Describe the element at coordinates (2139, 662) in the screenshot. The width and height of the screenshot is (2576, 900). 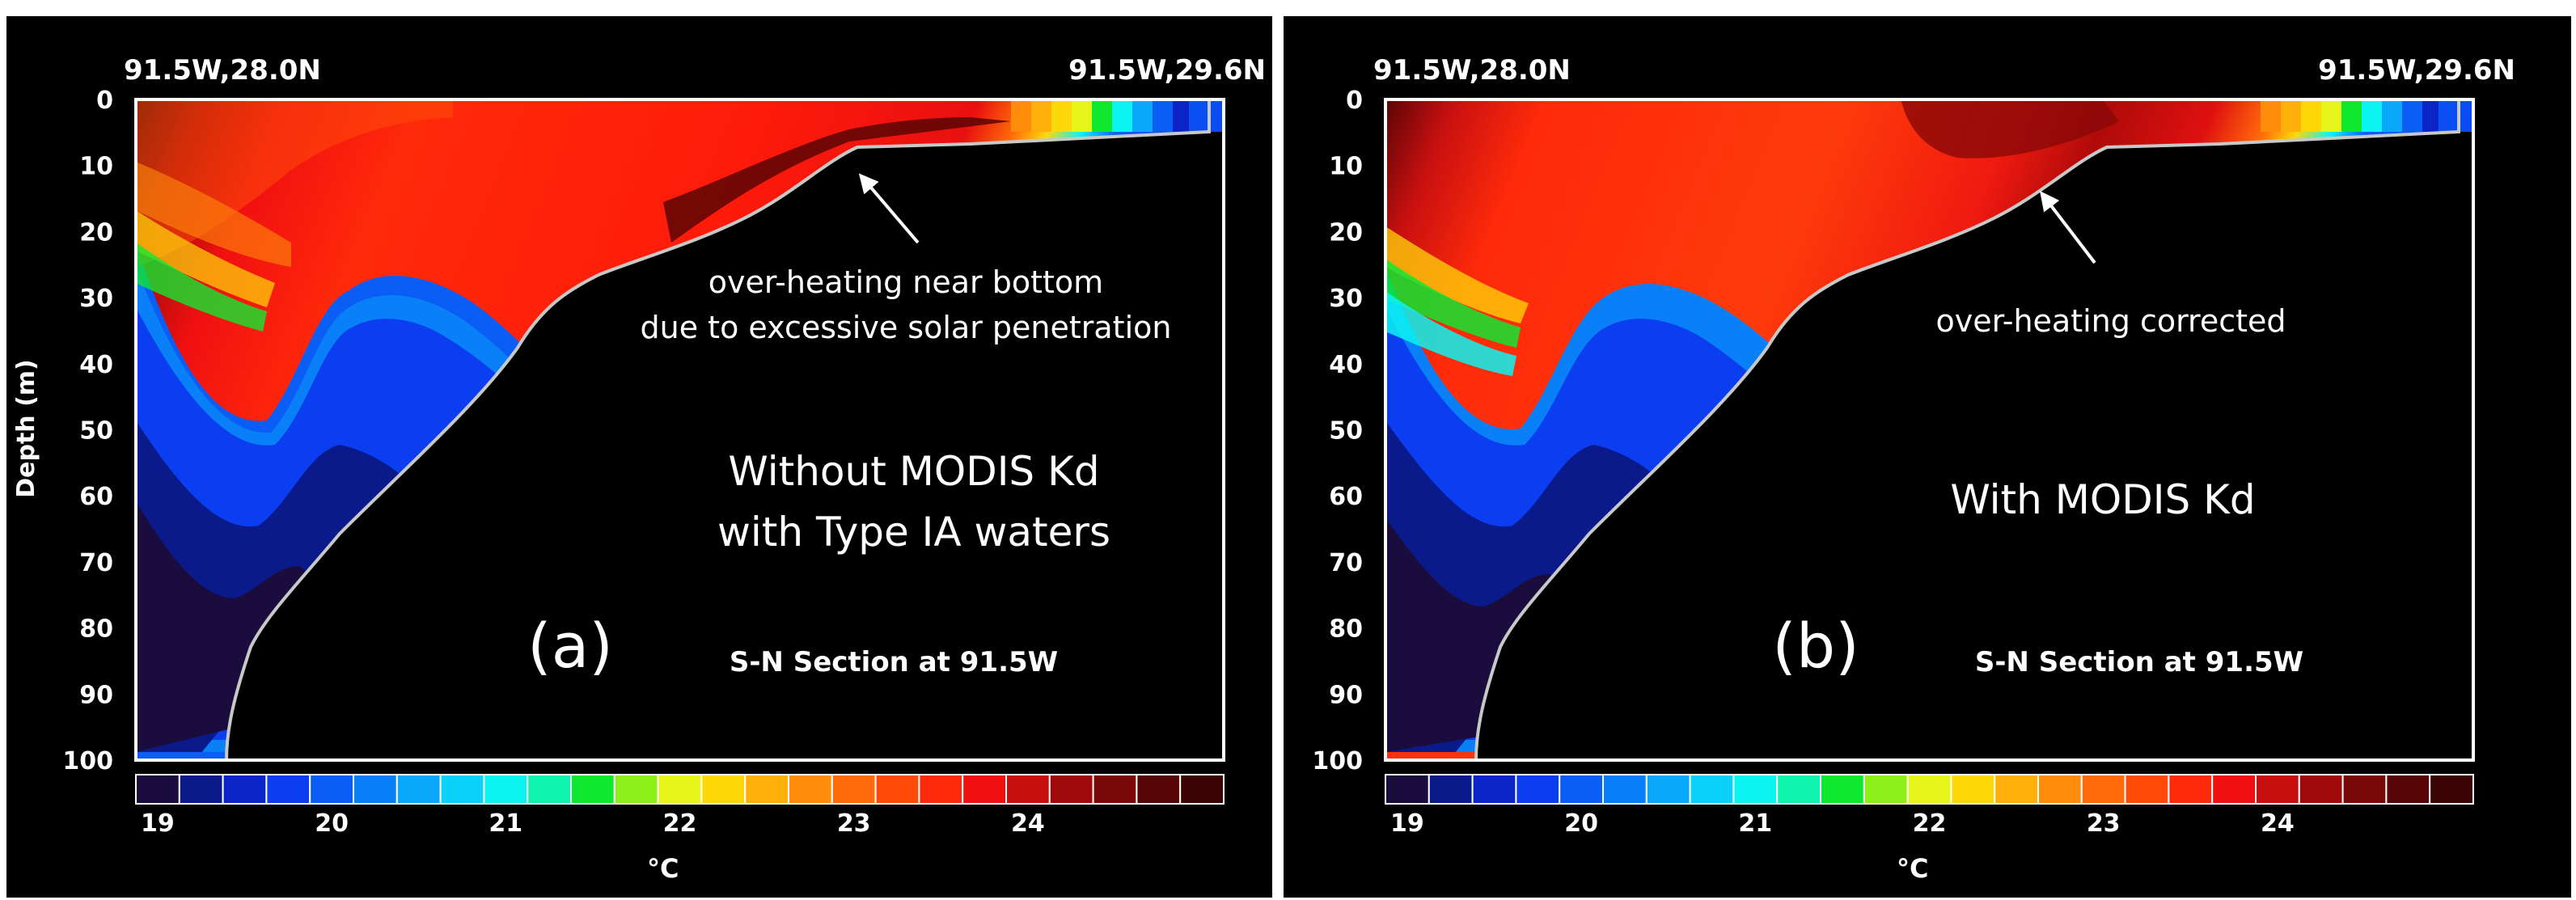
I see `section-label: S-N Section at 91.5W` at that location.